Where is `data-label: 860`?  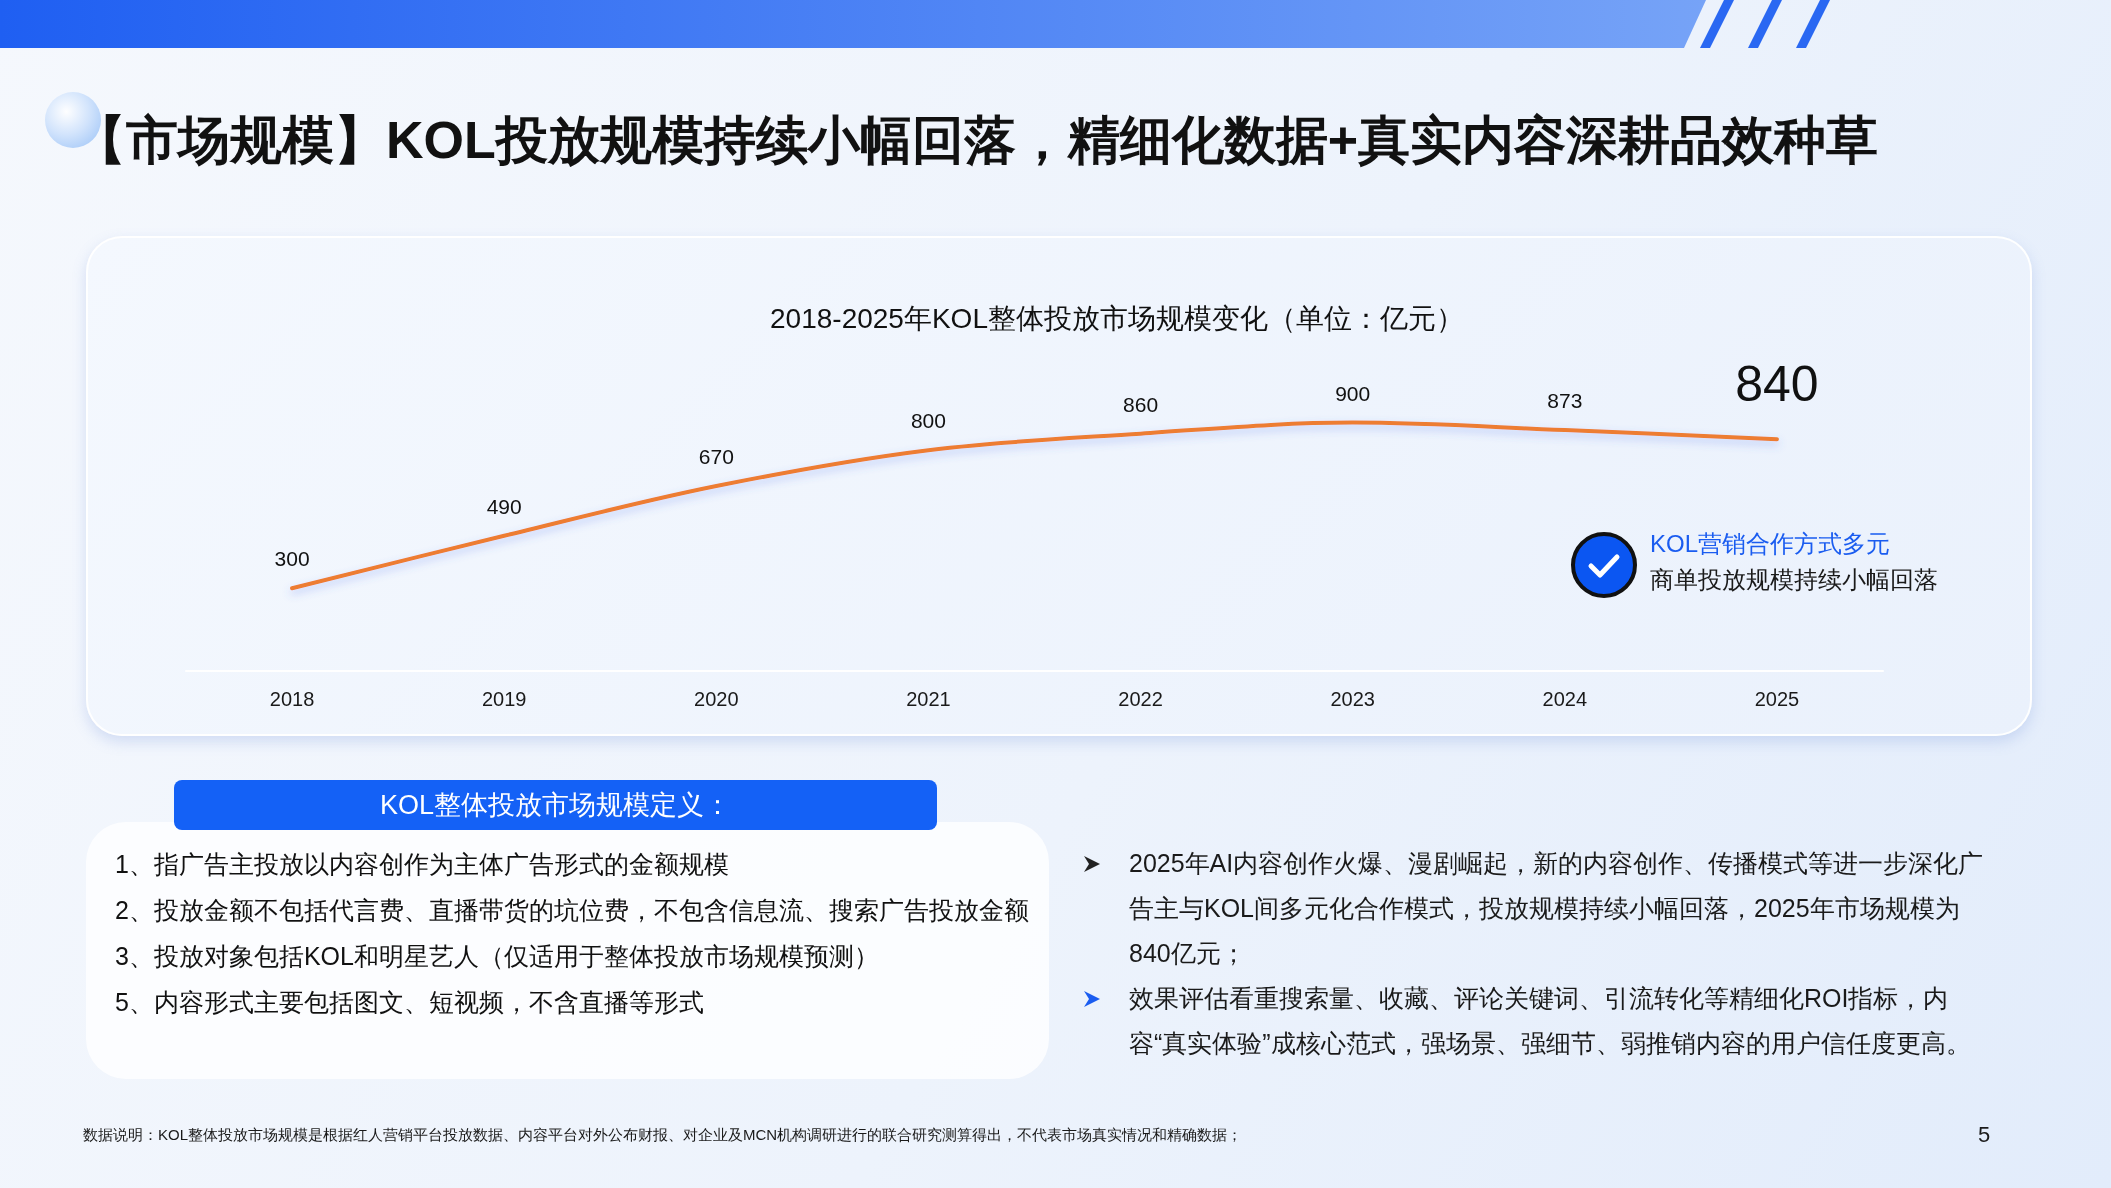 data-label: 860 is located at coordinates (1141, 404).